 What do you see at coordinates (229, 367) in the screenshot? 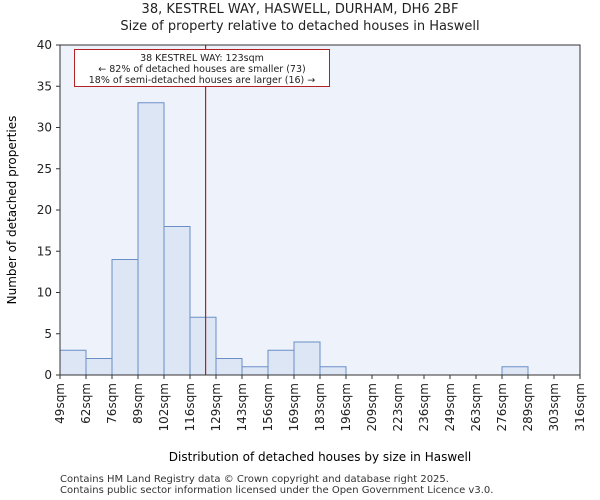
I see `bar-129sqm` at bounding box center [229, 367].